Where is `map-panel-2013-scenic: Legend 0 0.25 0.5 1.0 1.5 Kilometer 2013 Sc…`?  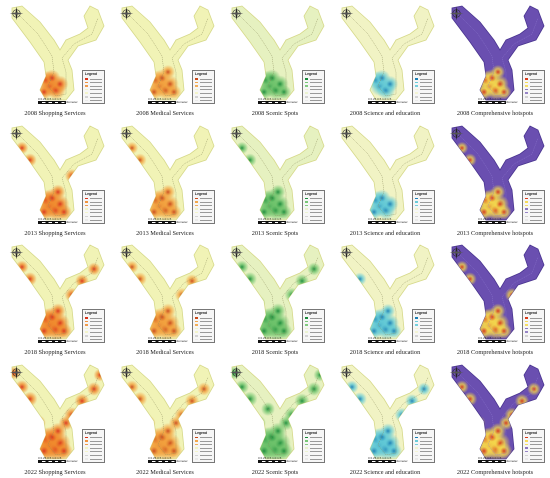 map-panel-2013-scenic: Legend 0 0.25 0.5 1.0 1.5 Kilometer 2013 Sc… is located at coordinates (275, 179).